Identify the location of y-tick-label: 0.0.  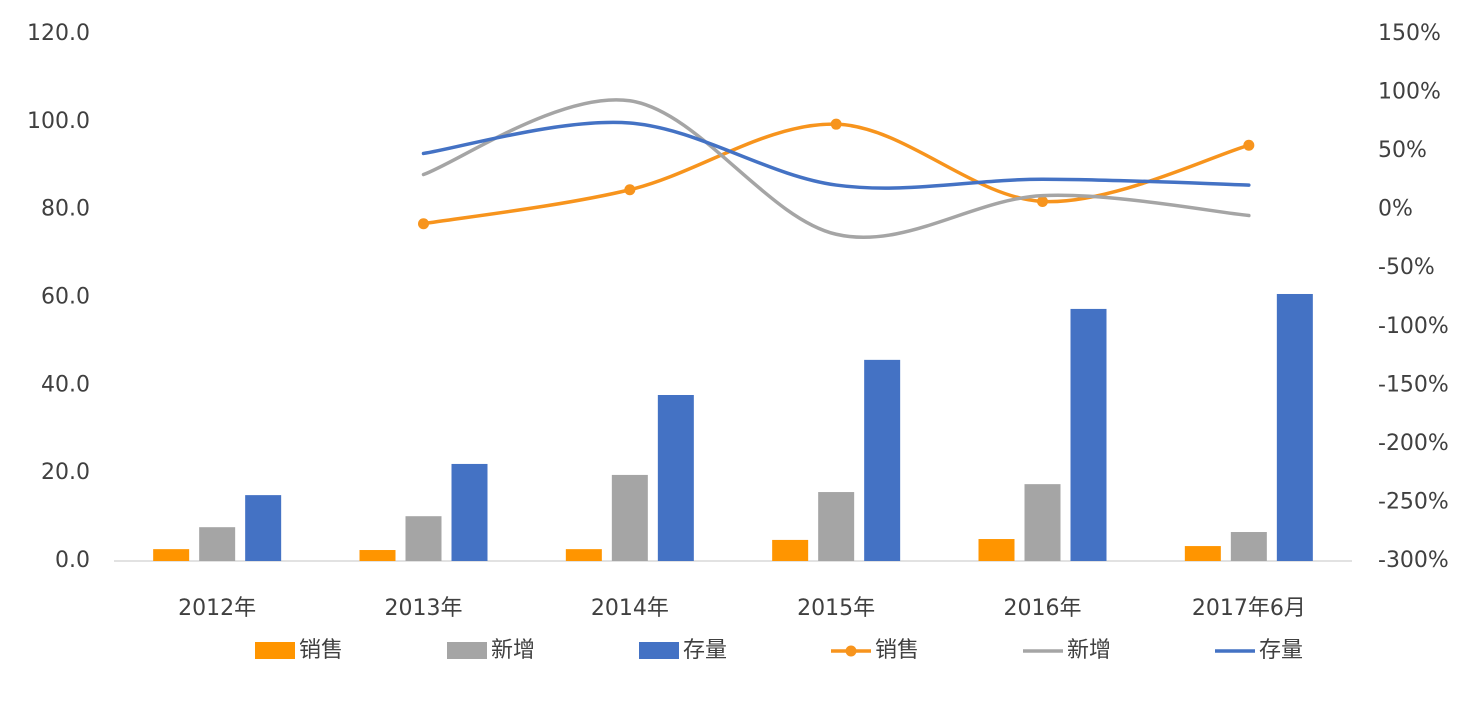
(72, 560).